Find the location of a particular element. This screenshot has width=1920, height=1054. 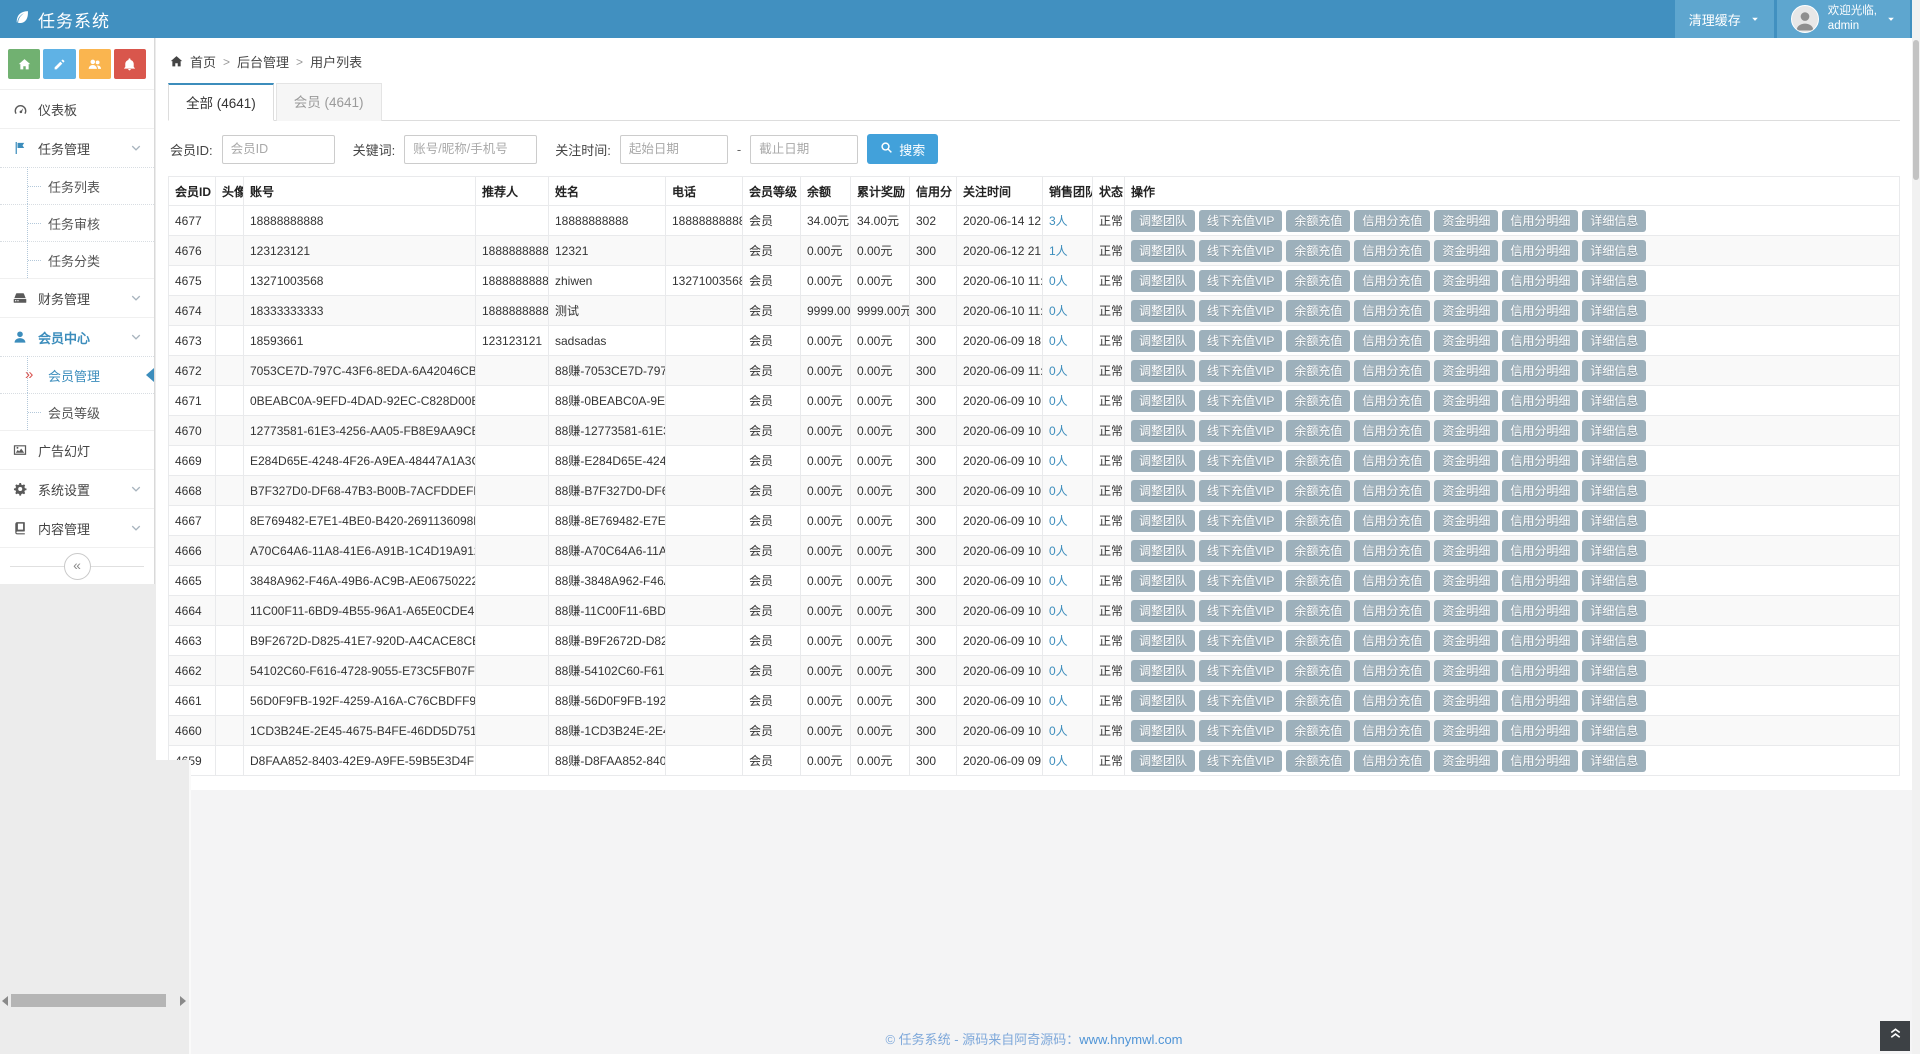

footer-site-link: www.hnymwl.com is located at coordinates (1131, 1039).